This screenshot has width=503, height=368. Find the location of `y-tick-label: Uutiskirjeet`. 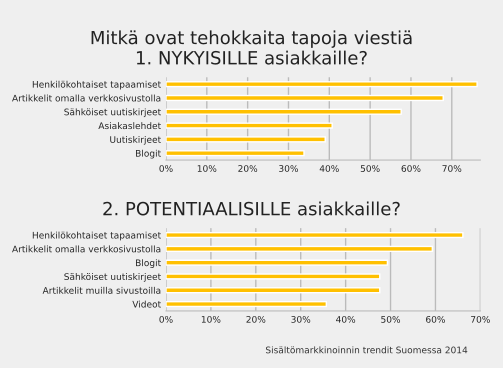

y-tick-label: Uutiskirjeet is located at coordinates (135, 140).